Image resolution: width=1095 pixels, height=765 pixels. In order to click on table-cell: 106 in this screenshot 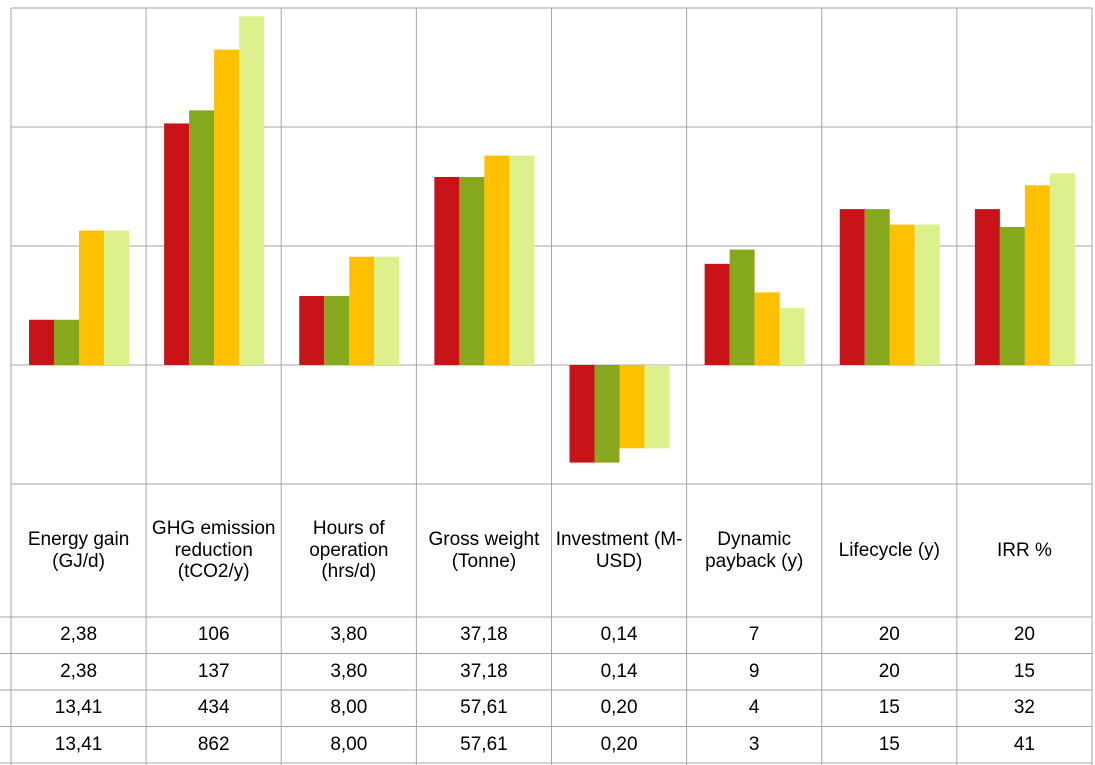, I will do `click(213, 635)`.